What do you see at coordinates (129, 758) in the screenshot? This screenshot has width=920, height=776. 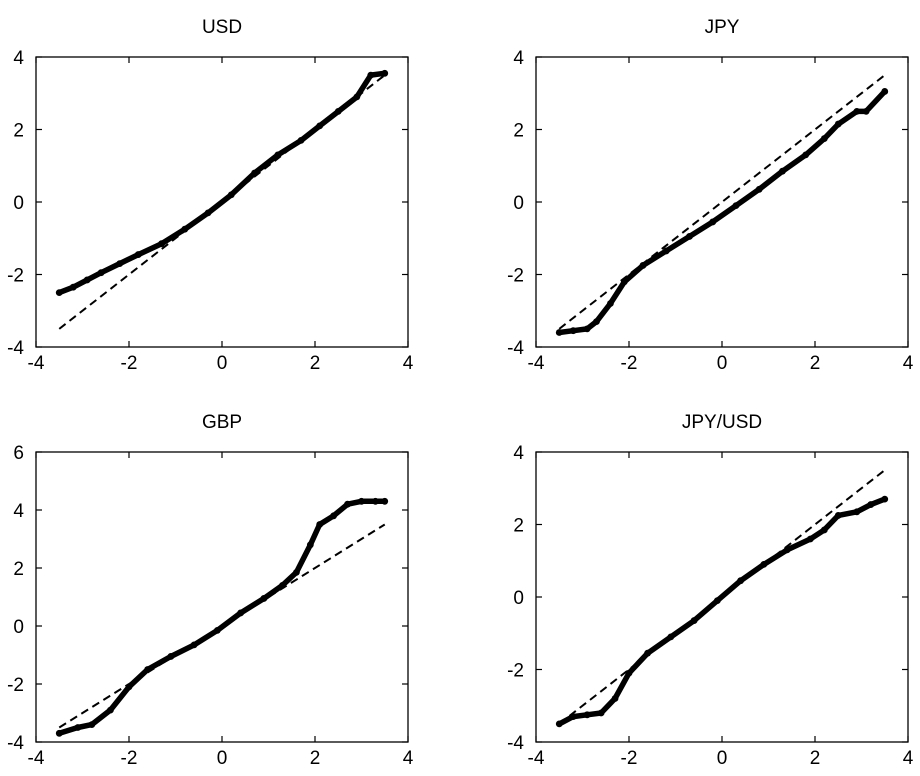 I see `gbp-x-tick-label: -2` at bounding box center [129, 758].